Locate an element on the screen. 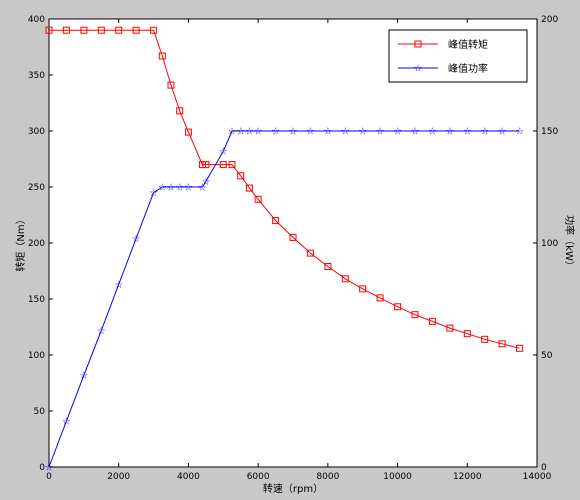 This screenshot has height=500, width=580. y-axis-label-right: 功率（kW） is located at coordinates (569, 243).